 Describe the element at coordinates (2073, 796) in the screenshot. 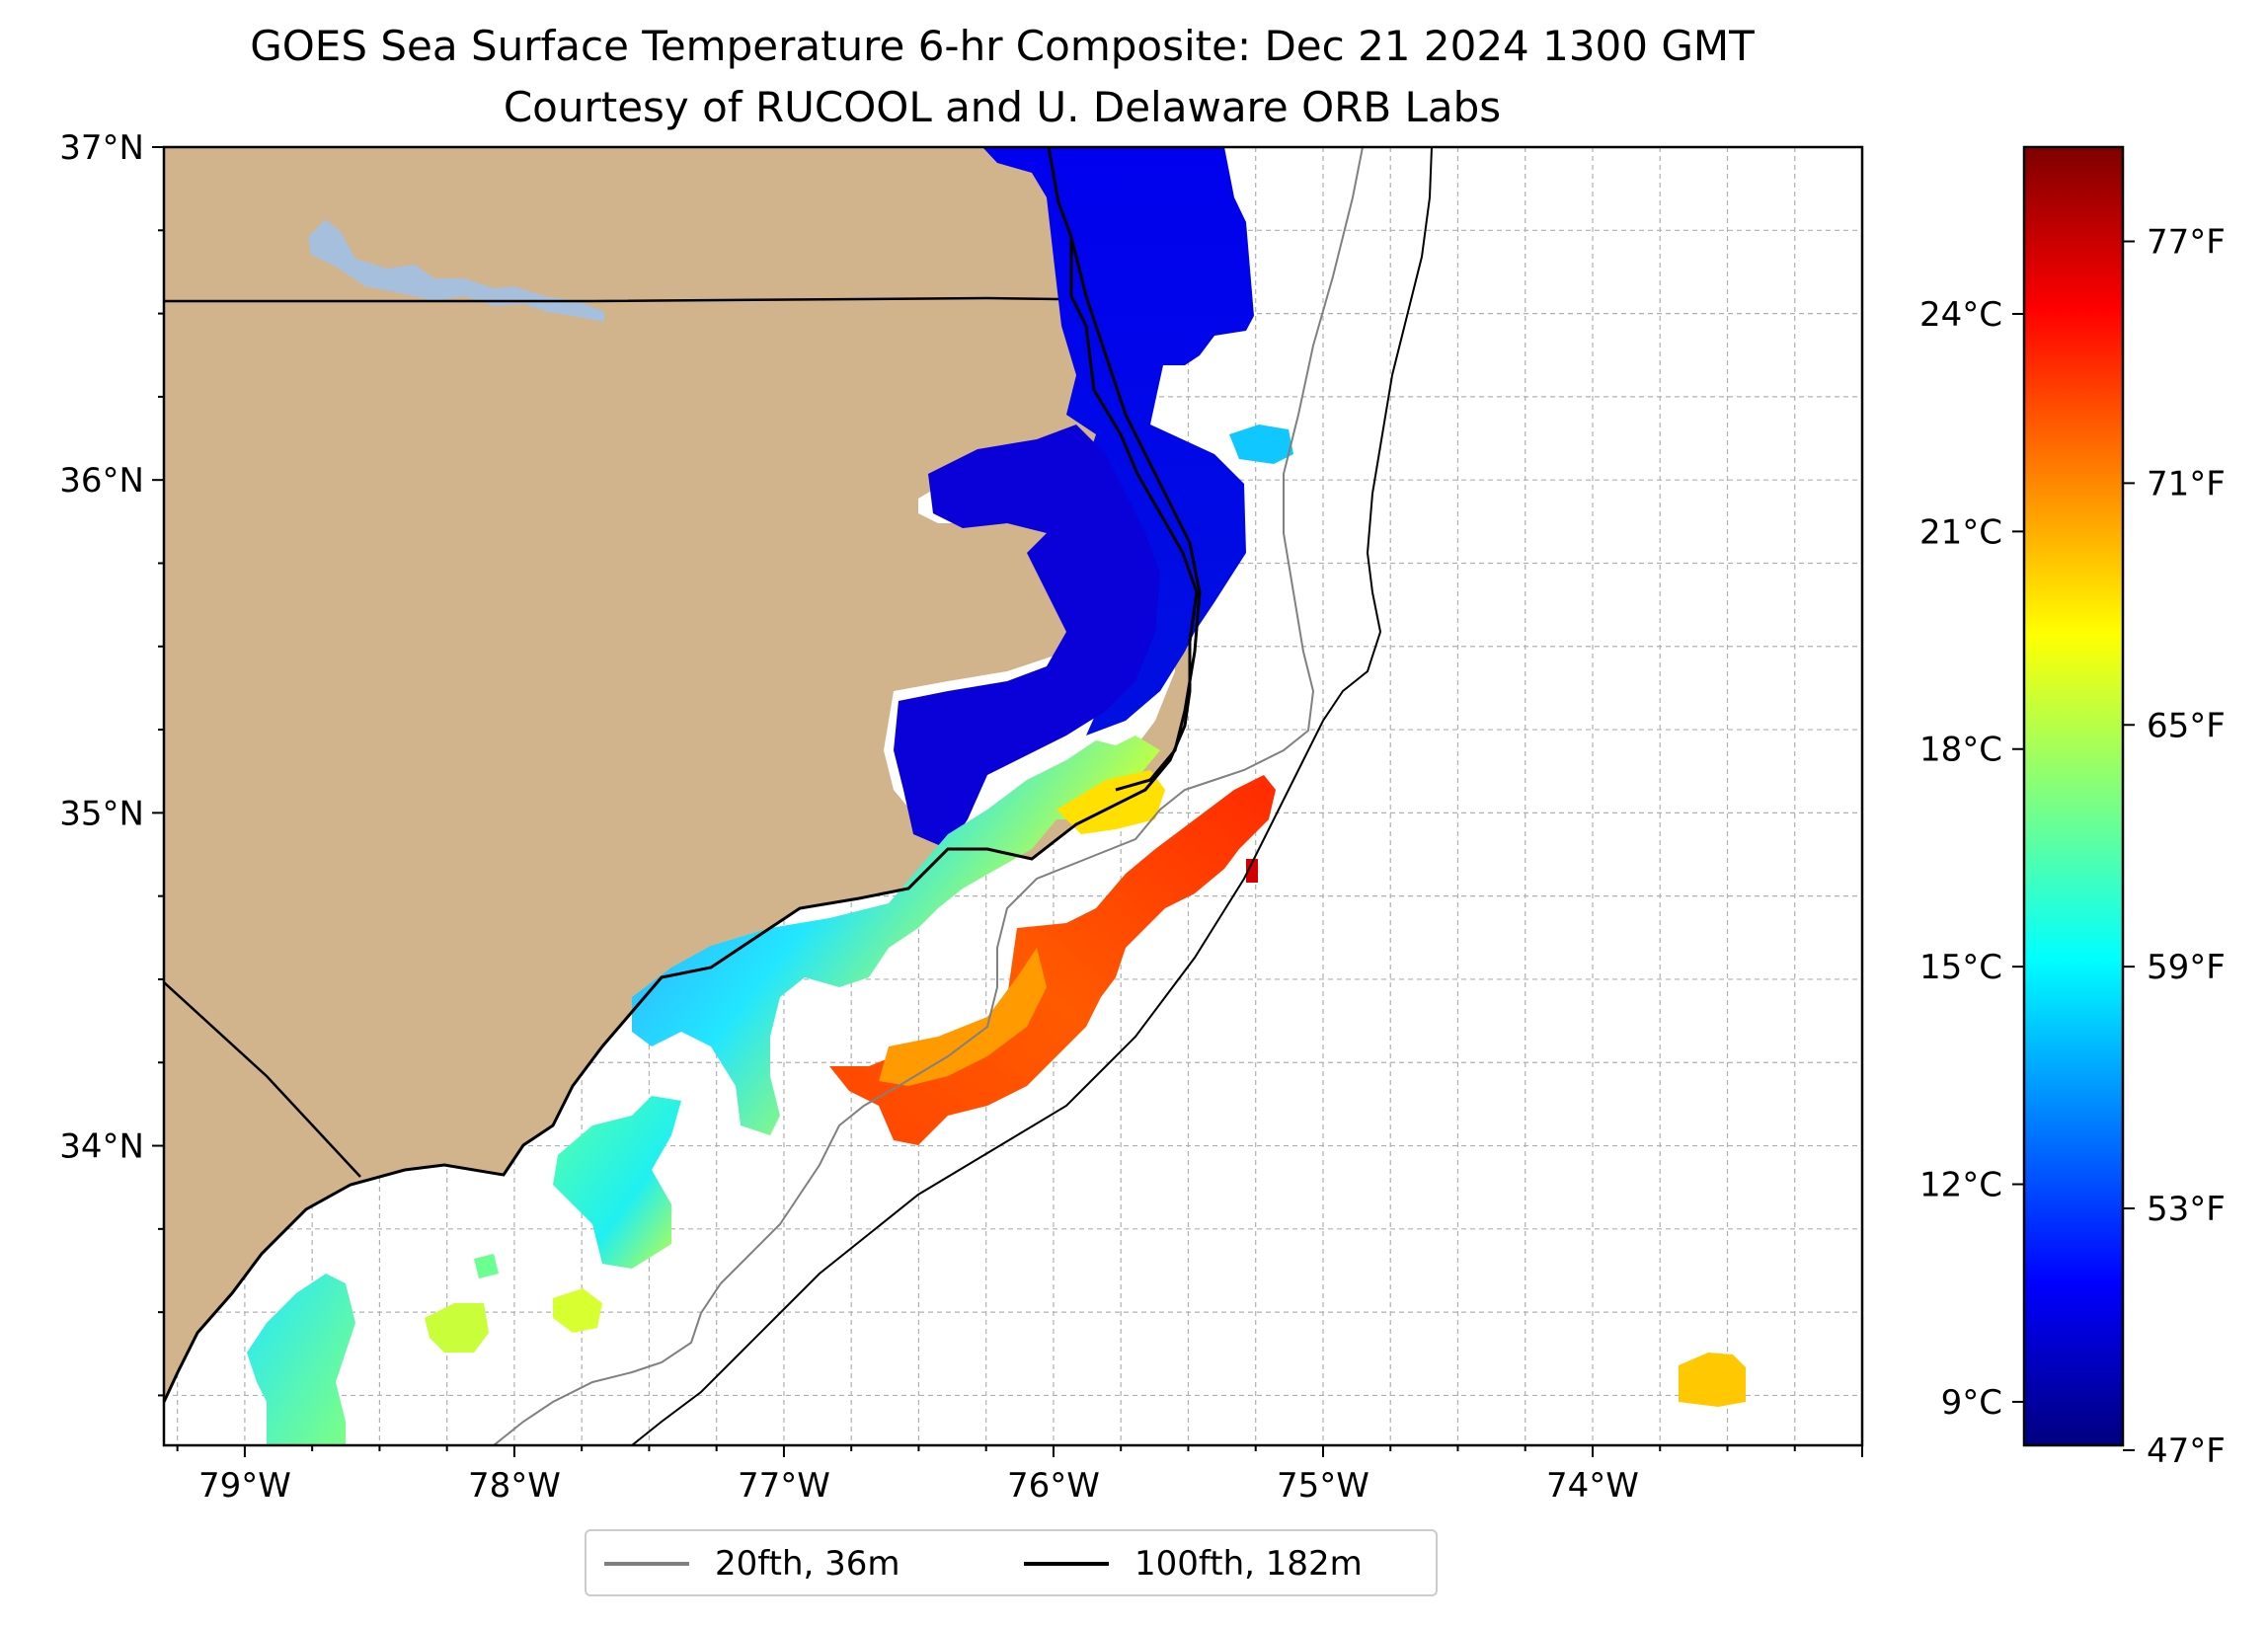

I see `colorbar-gradient` at that location.